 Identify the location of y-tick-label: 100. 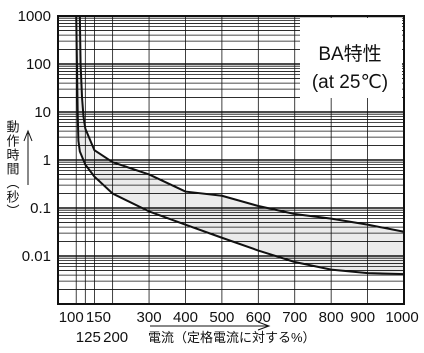
(38, 64).